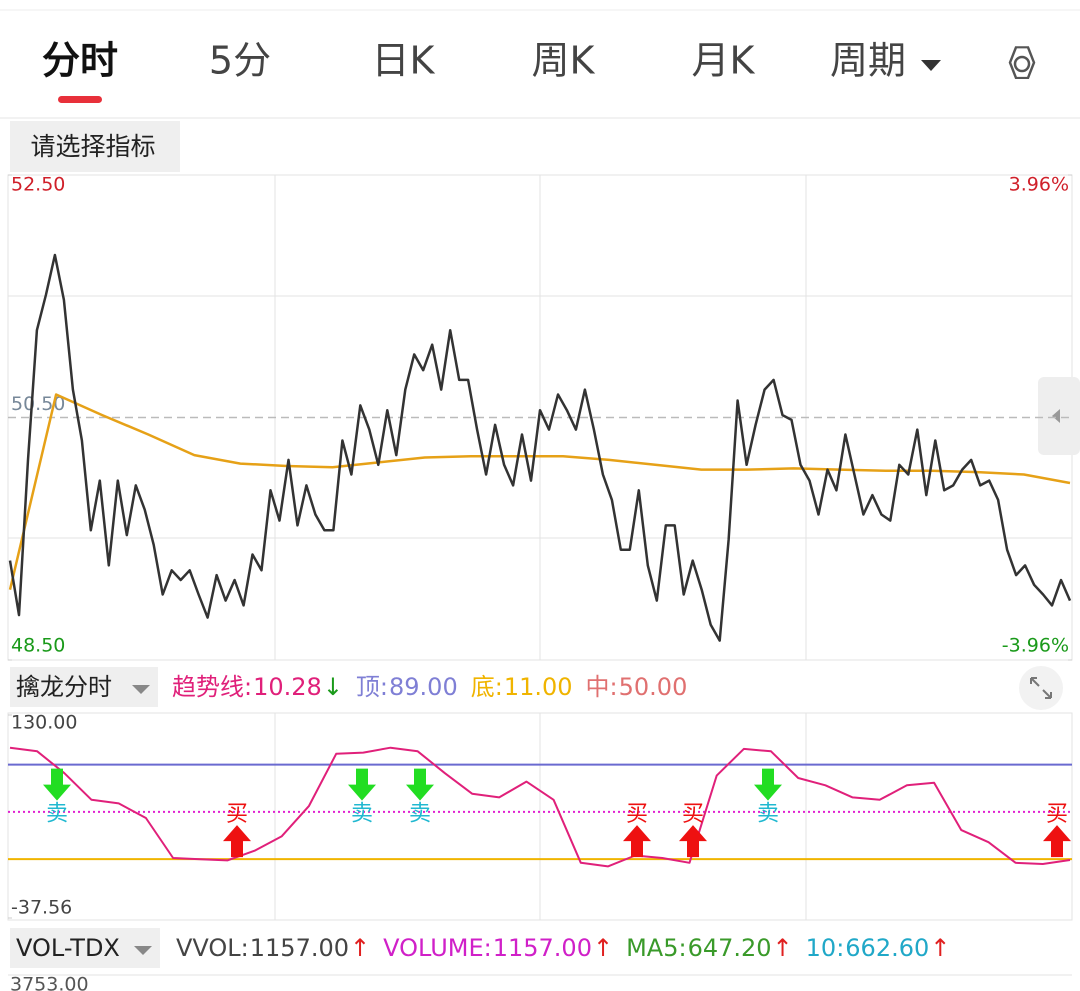  What do you see at coordinates (724, 61) in the screenshot?
I see `tab: 月K` at bounding box center [724, 61].